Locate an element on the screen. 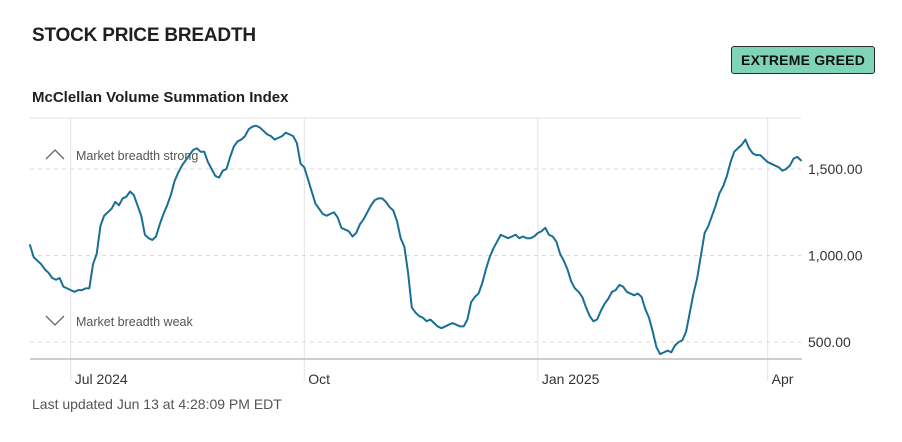 The image size is (902, 442). x-tick-label: Apr is located at coordinates (783, 379).